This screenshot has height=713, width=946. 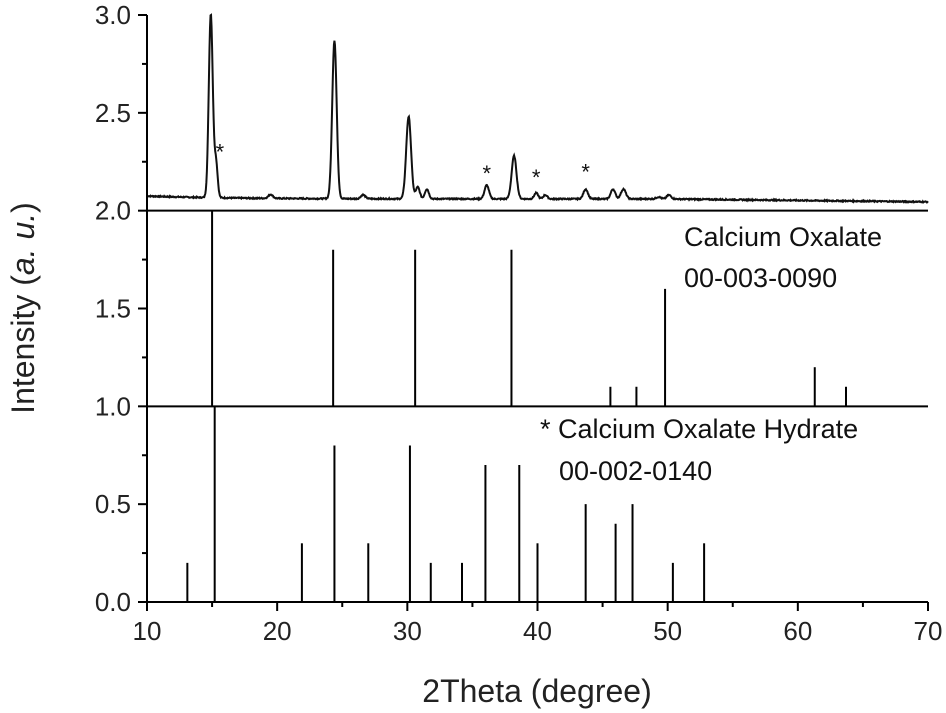 I want to click on x-tick-label: 10, so click(x=147, y=631).